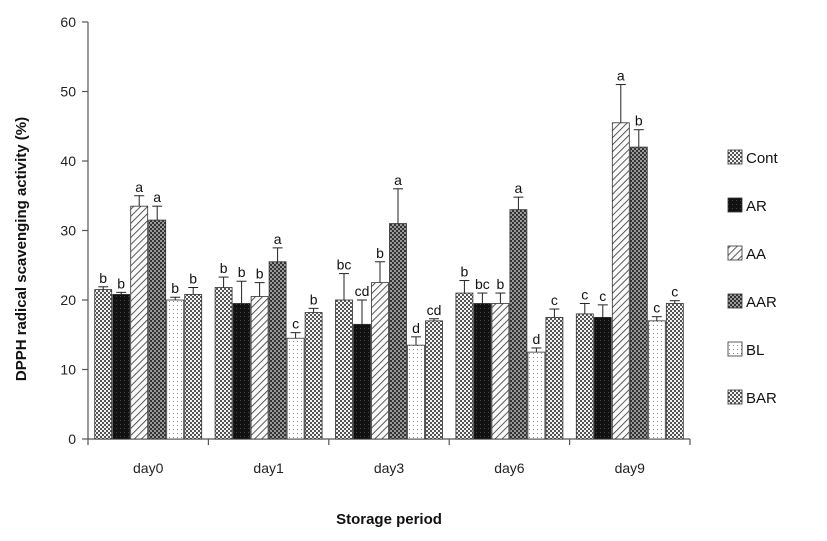  I want to click on bar-aa-day0, so click(139, 322).